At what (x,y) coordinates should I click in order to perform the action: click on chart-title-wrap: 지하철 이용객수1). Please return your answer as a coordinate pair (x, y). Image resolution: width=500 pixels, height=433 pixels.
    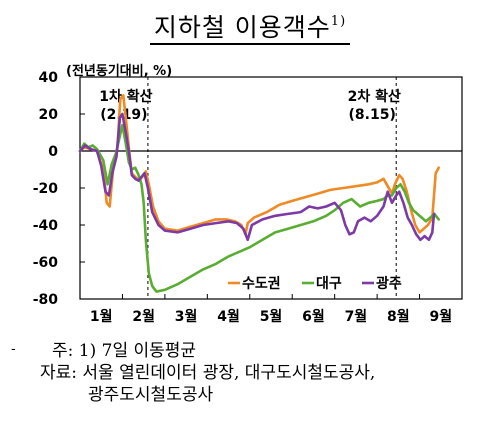
    Looking at the image, I should click on (250, 26).